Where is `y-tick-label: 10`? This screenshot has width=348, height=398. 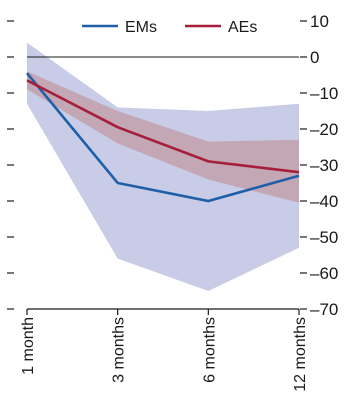
y-tick-label: 10 is located at coordinates (319, 21).